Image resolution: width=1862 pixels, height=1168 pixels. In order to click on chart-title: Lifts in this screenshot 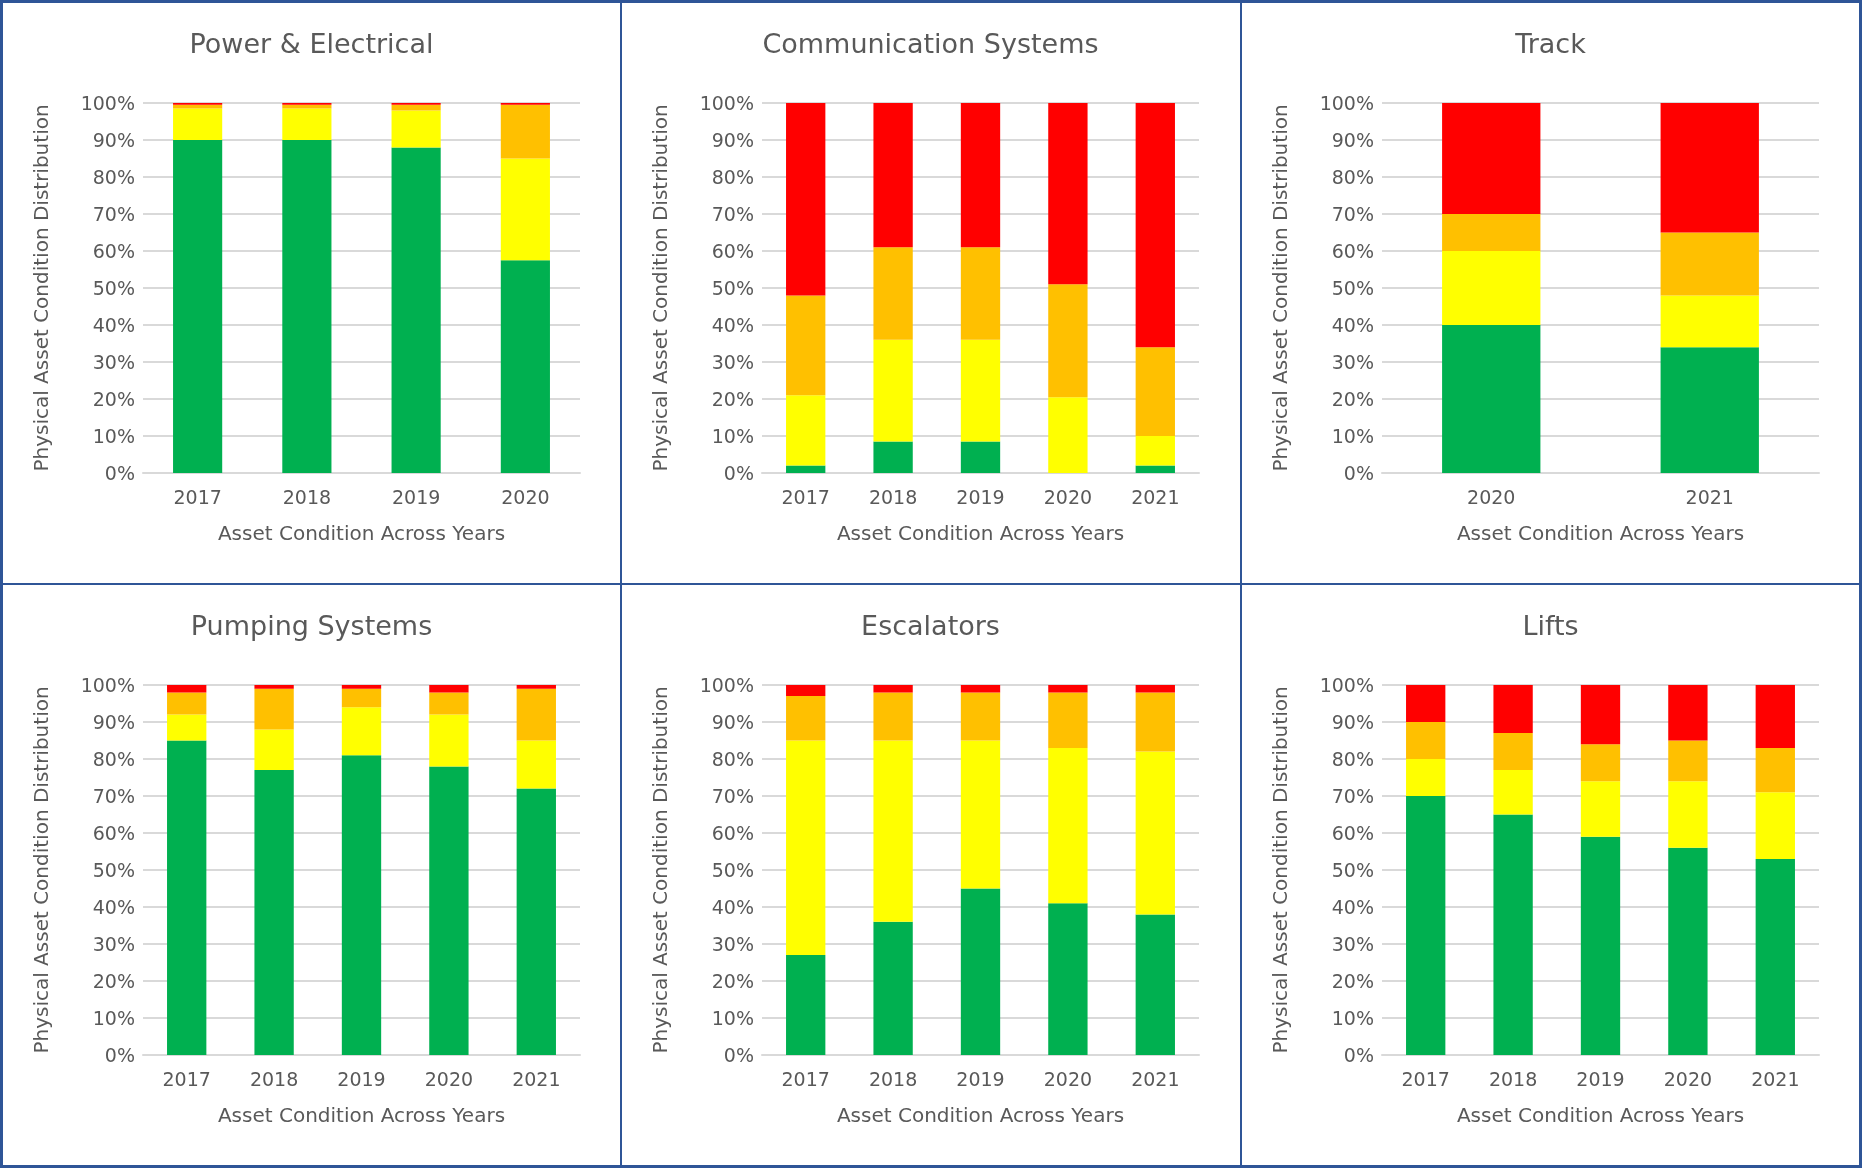, I will do `click(1550, 625)`.